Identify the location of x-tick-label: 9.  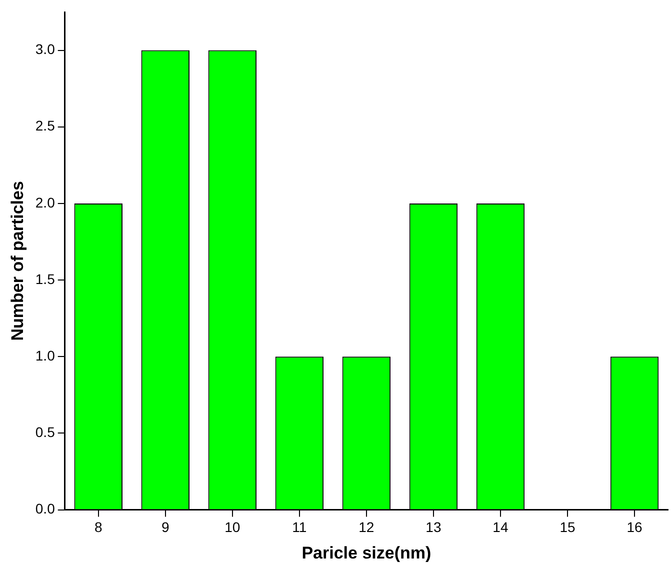
(165, 527).